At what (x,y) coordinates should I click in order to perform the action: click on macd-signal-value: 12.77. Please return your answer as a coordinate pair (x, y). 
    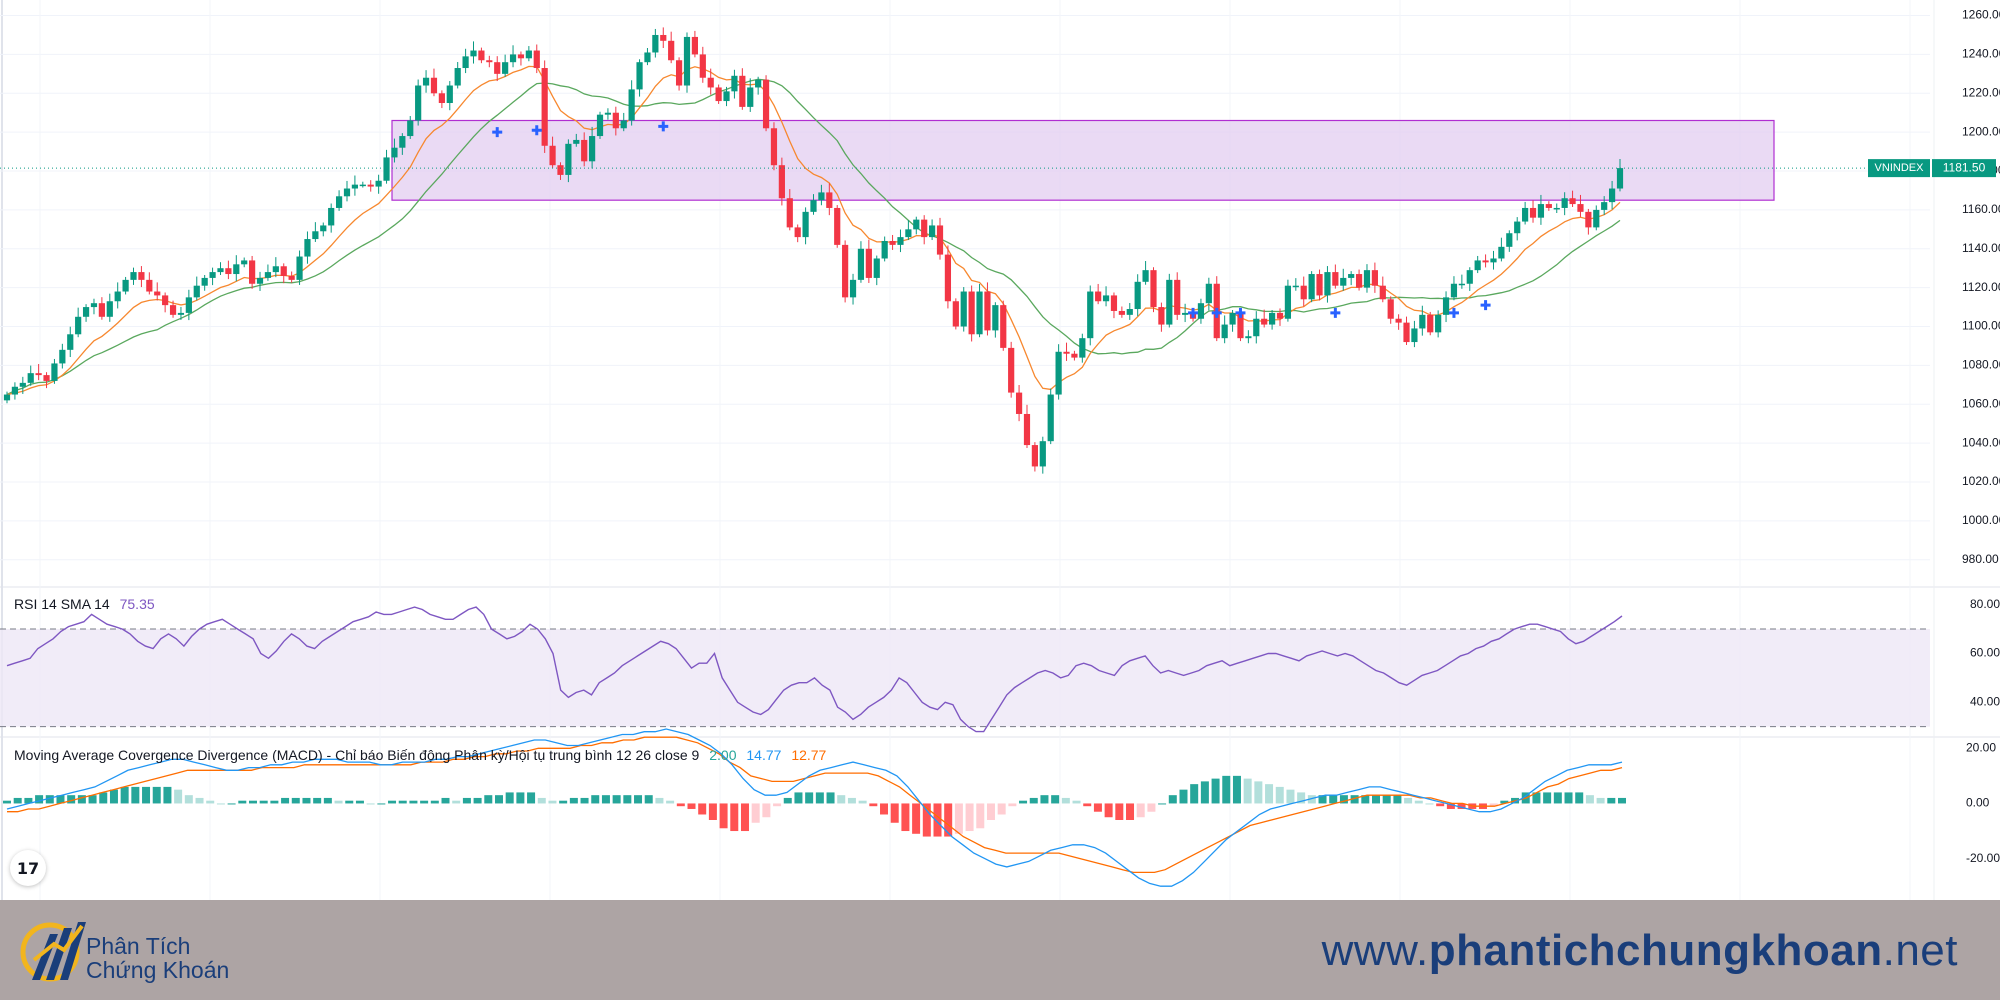
    Looking at the image, I should click on (809, 755).